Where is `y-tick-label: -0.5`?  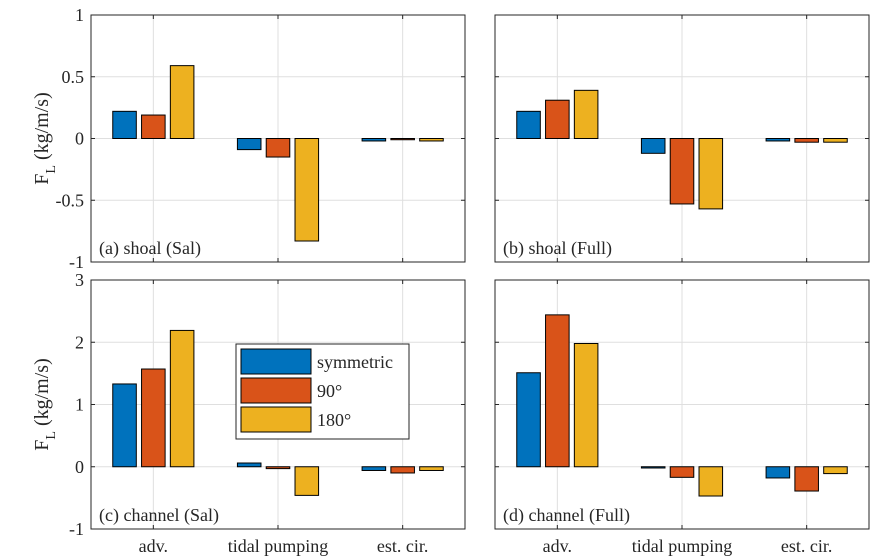 y-tick-label: -0.5 is located at coordinates (70, 200).